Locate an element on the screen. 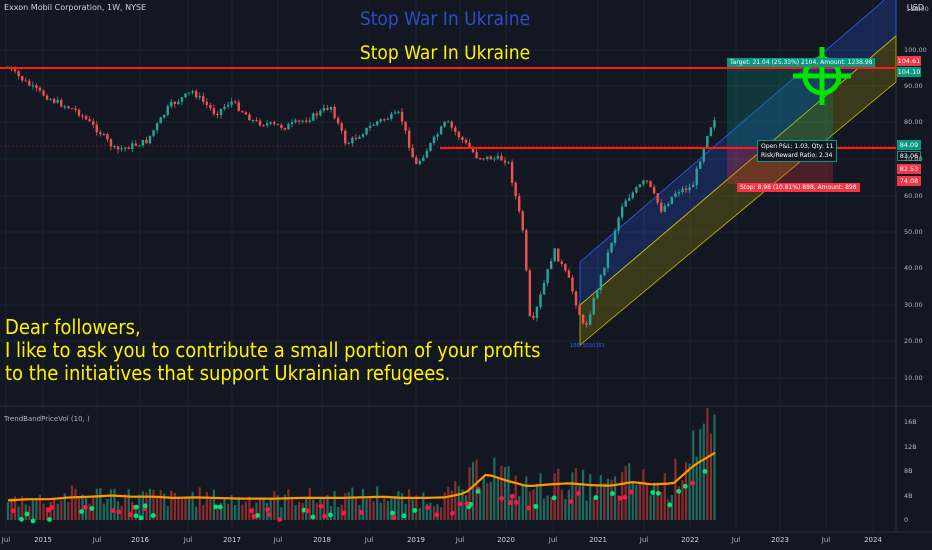 The image size is (932, 550). currency-label: USD is located at coordinates (915, 7).